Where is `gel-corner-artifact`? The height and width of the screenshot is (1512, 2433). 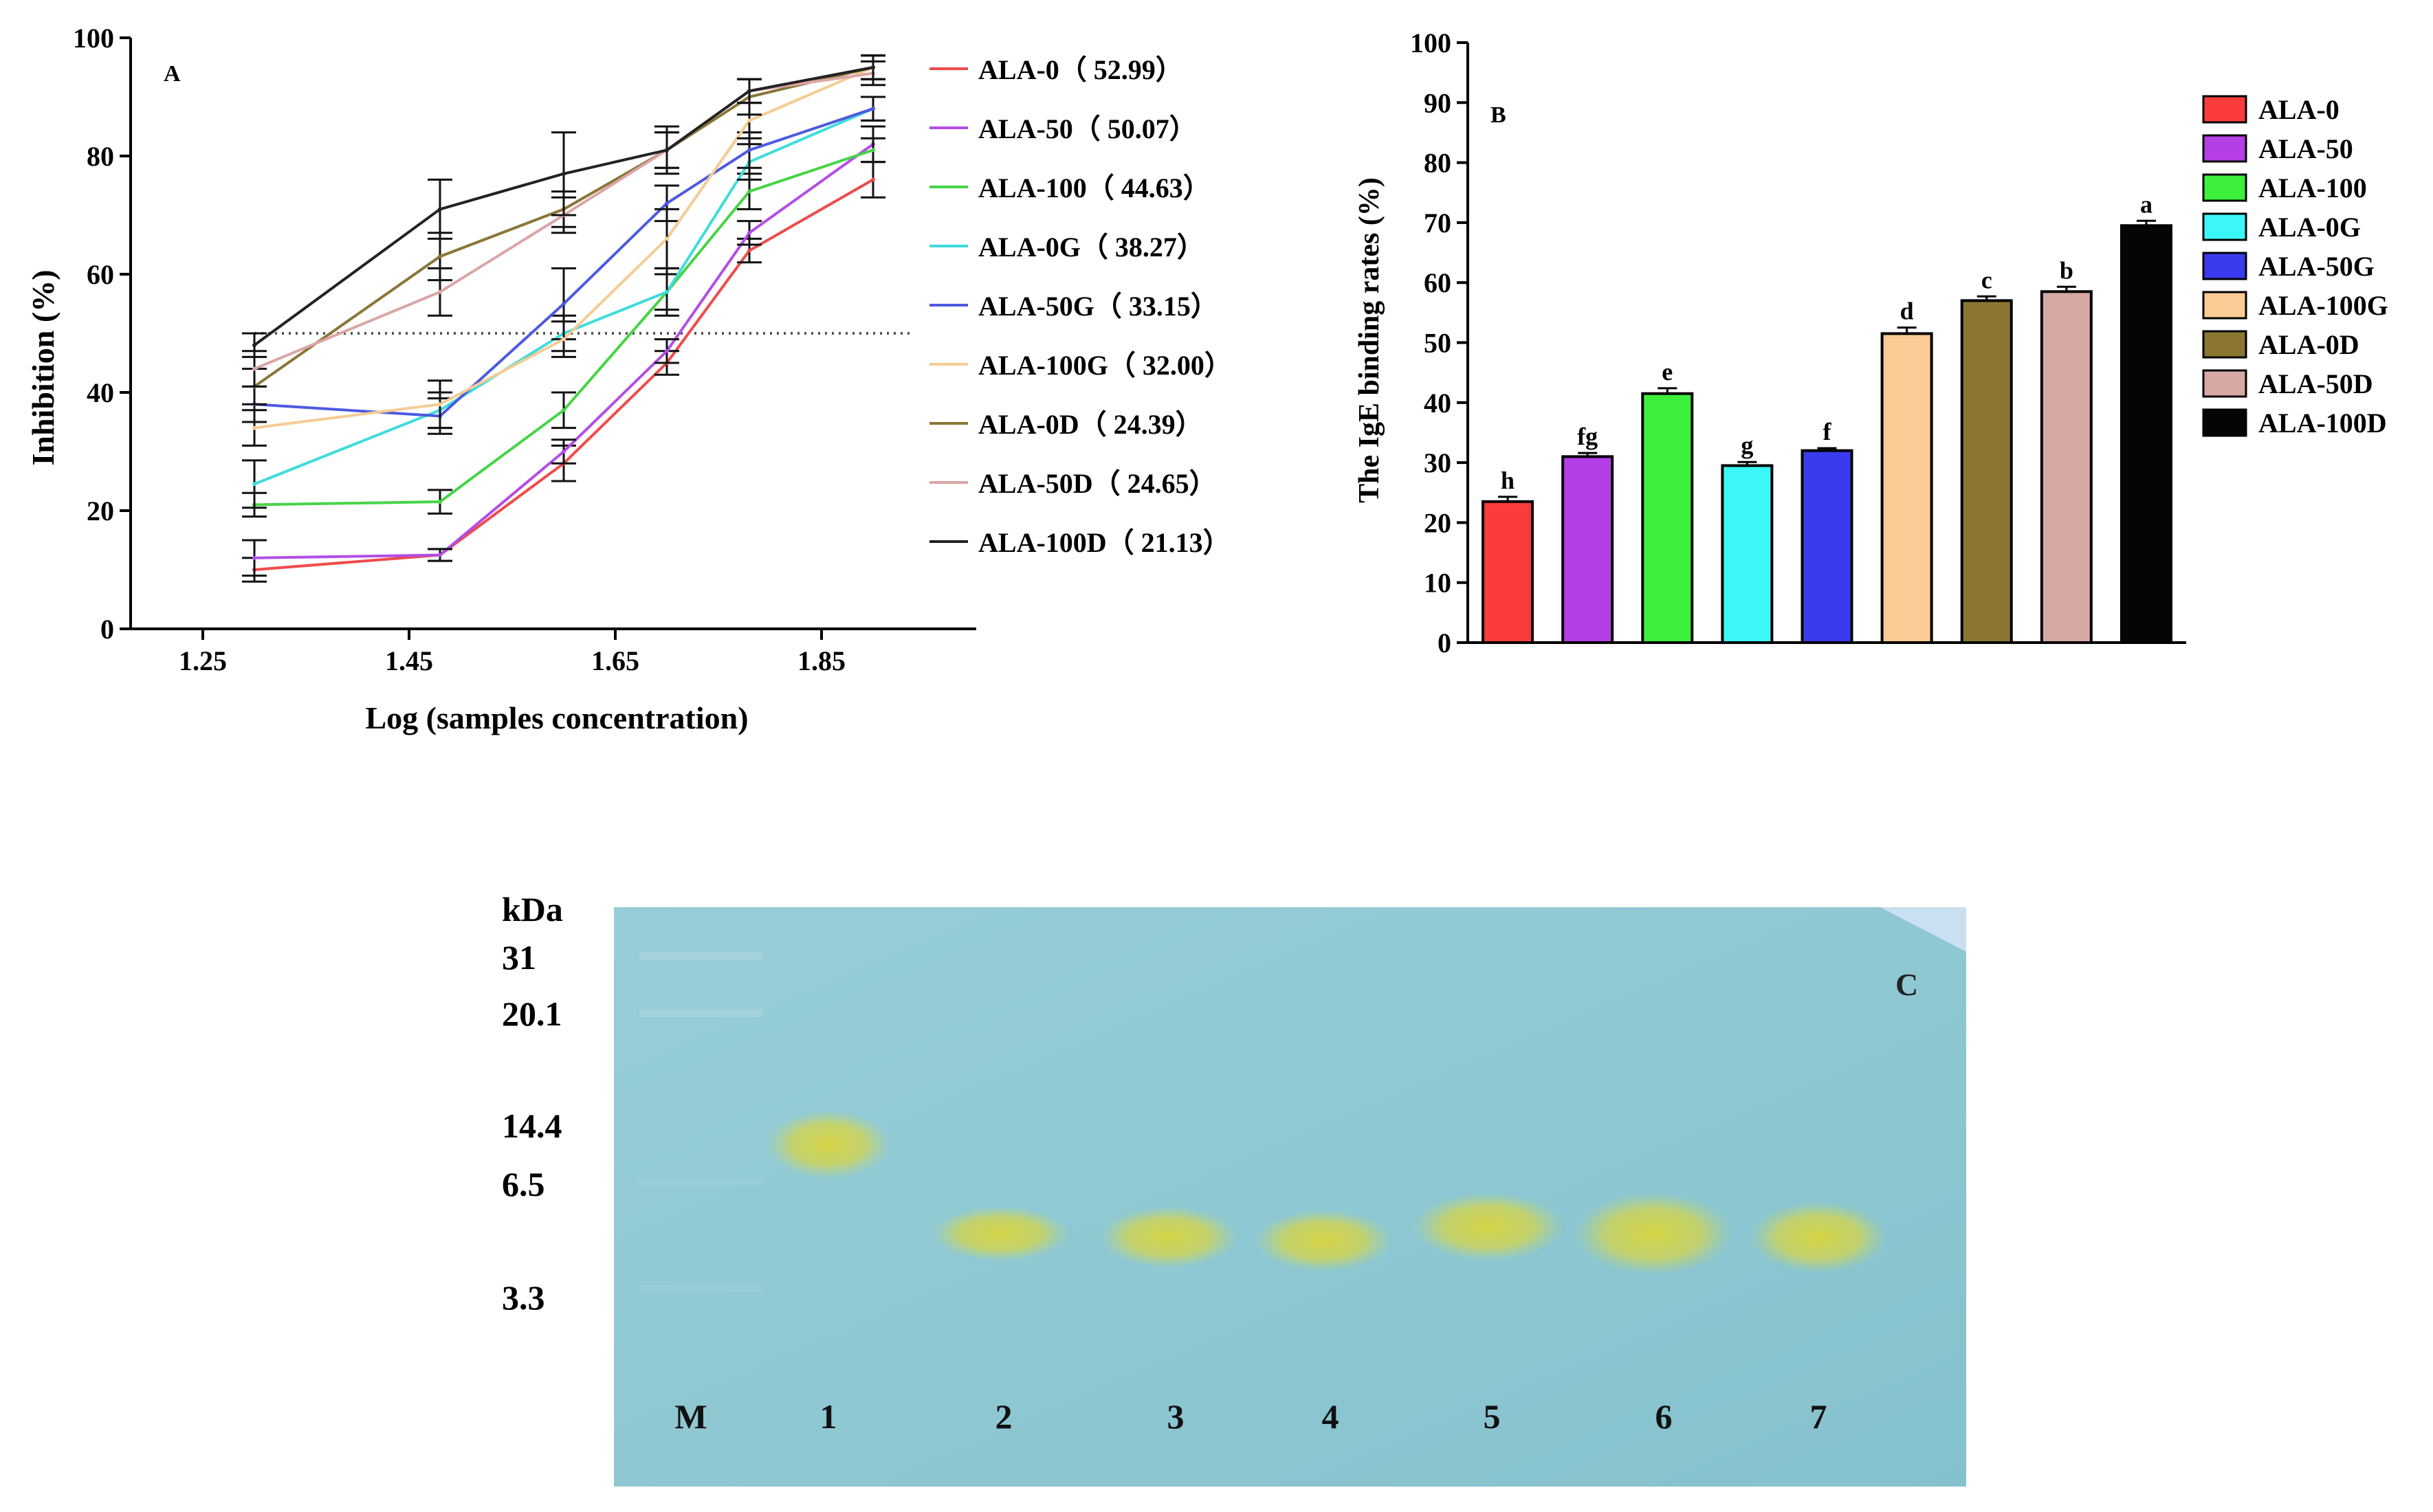
gel-corner-artifact is located at coordinates (1923, 929).